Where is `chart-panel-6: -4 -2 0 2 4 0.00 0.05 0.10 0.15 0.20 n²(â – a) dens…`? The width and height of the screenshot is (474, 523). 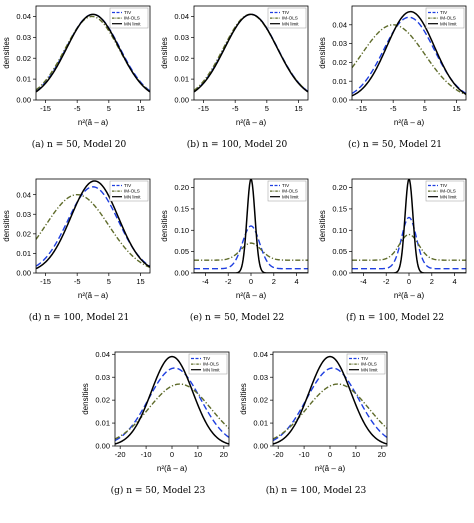
chart-panel-6: -4 -2 0 2 4 0.00 0.05 0.10 0.15 0.20 n²(â – a) dens… is located at coordinates (395, 259).